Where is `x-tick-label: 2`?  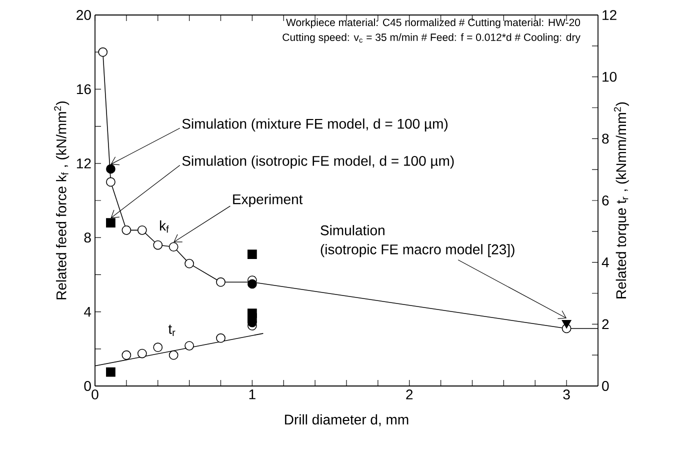 x-tick-label: 2 is located at coordinates (409, 395).